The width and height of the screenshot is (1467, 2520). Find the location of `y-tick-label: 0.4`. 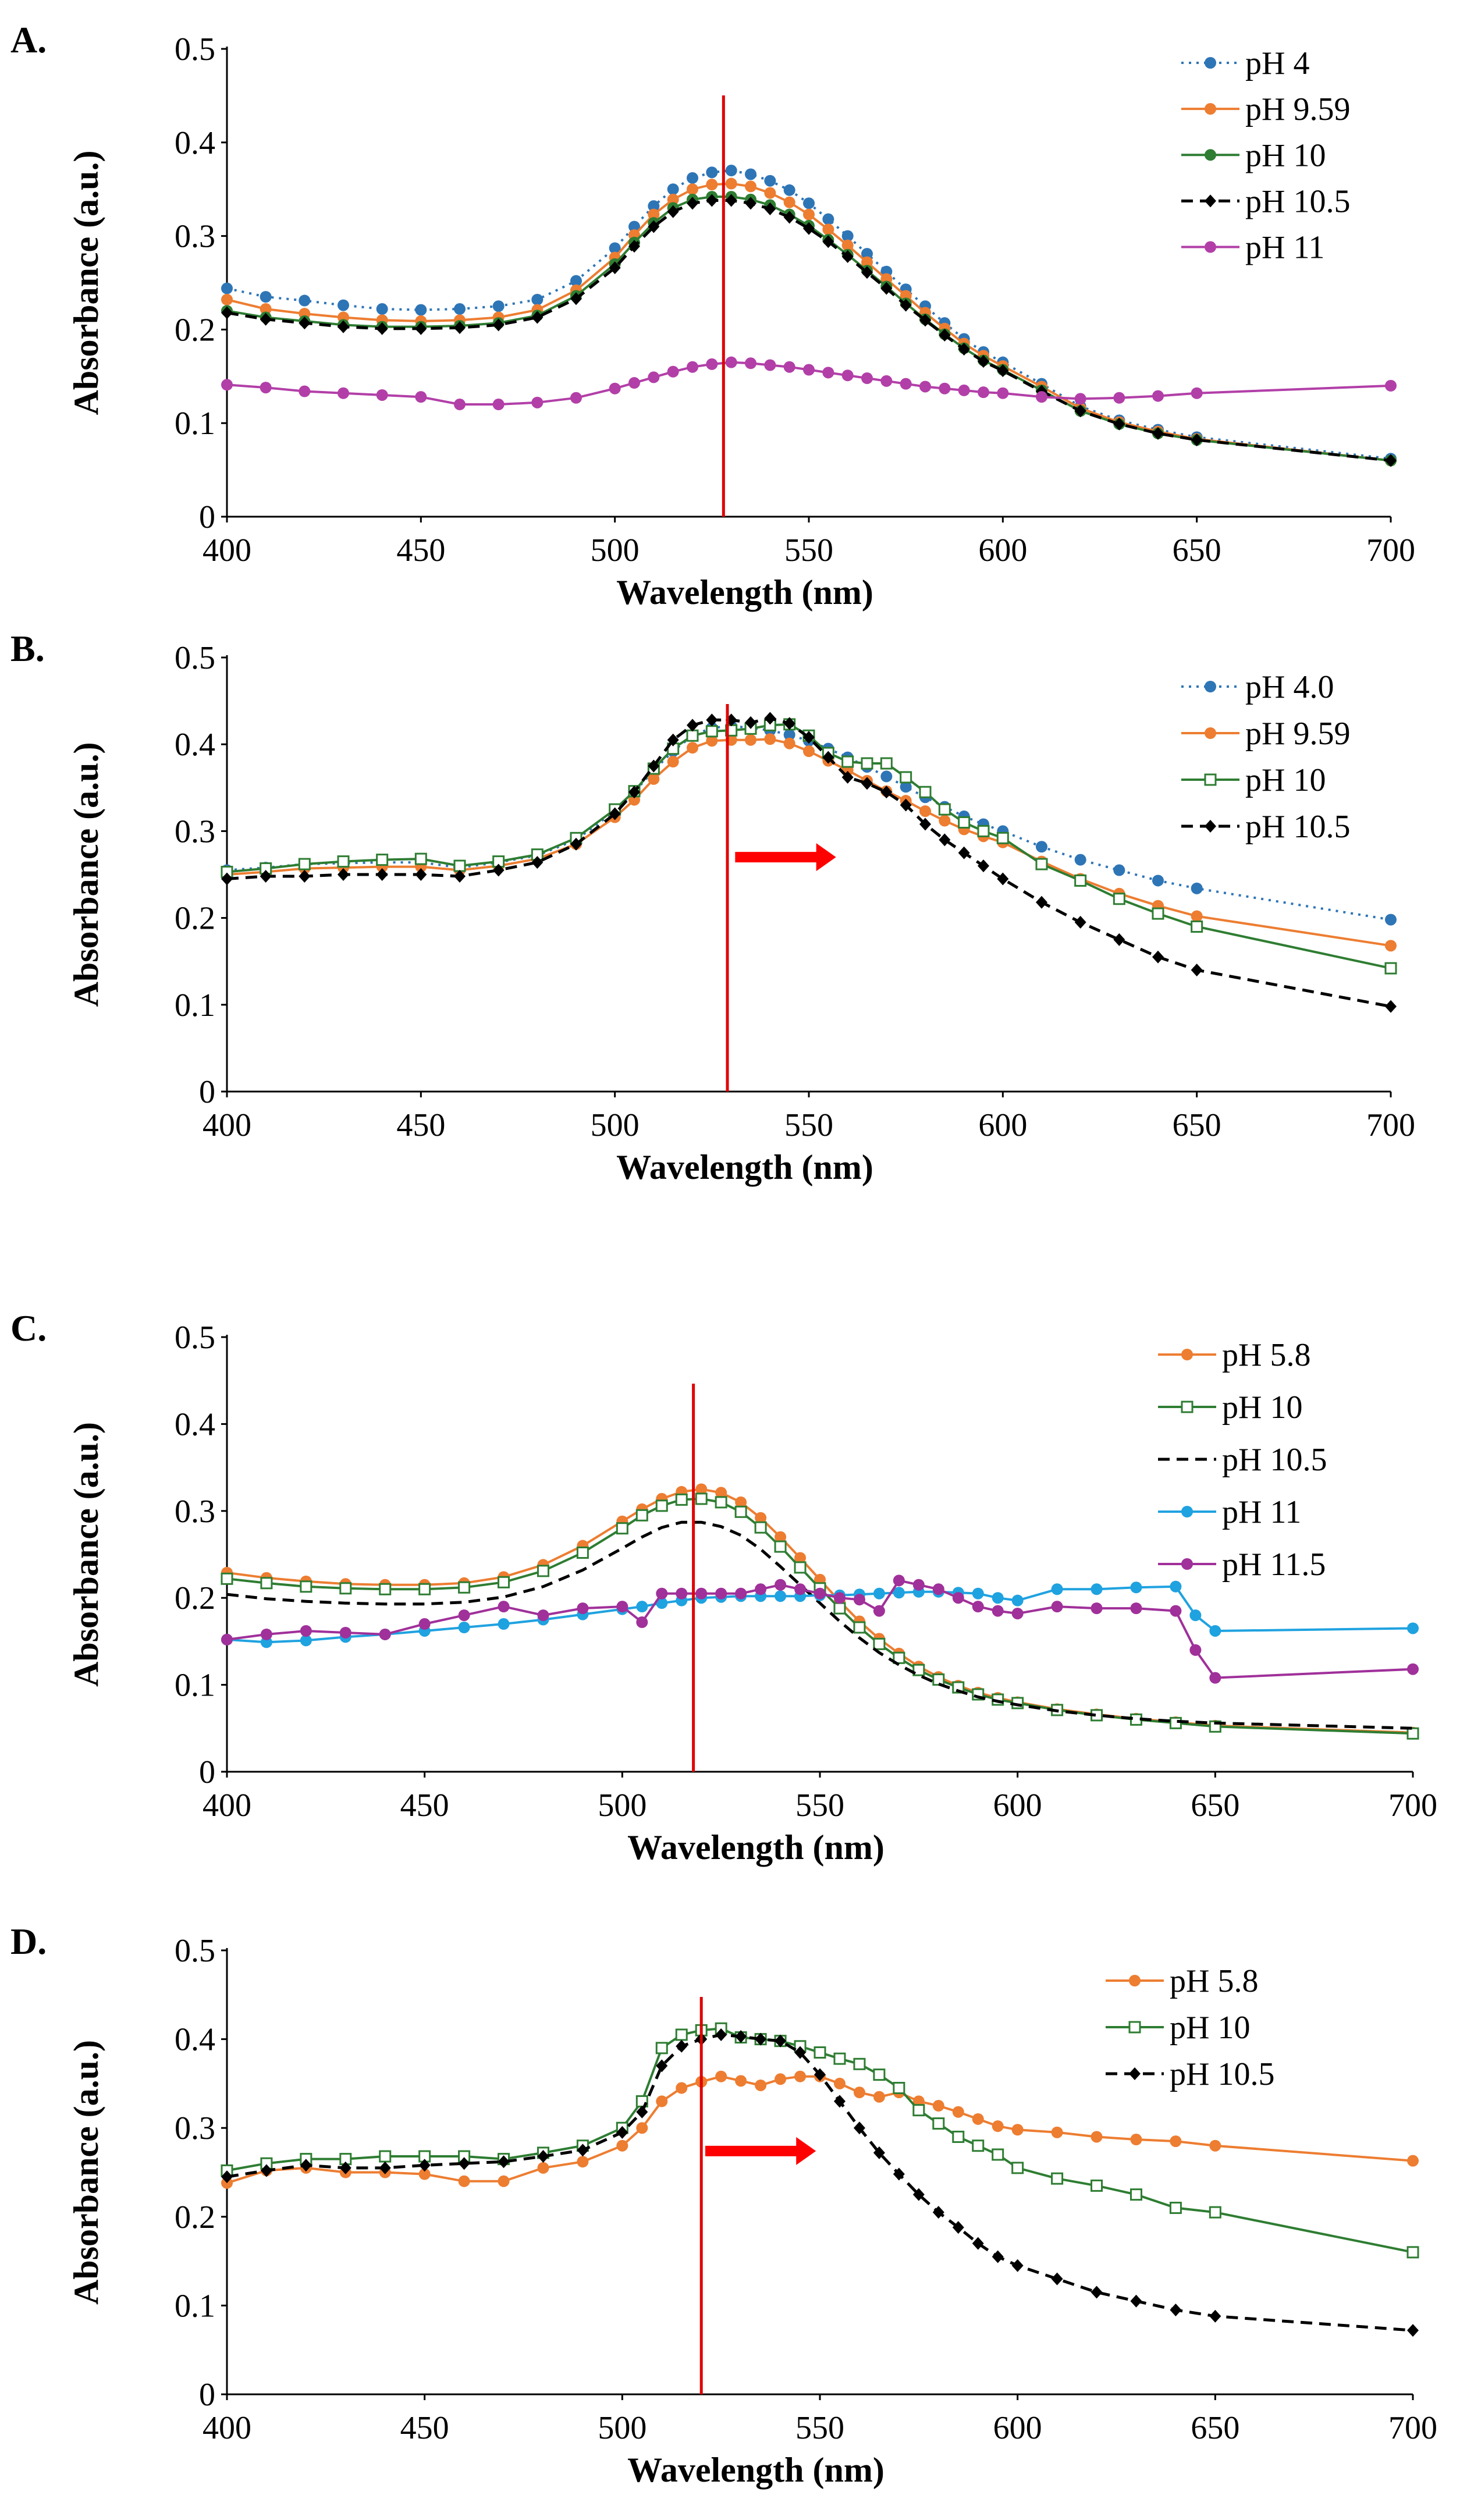

y-tick-label: 0.4 is located at coordinates (195, 1424).